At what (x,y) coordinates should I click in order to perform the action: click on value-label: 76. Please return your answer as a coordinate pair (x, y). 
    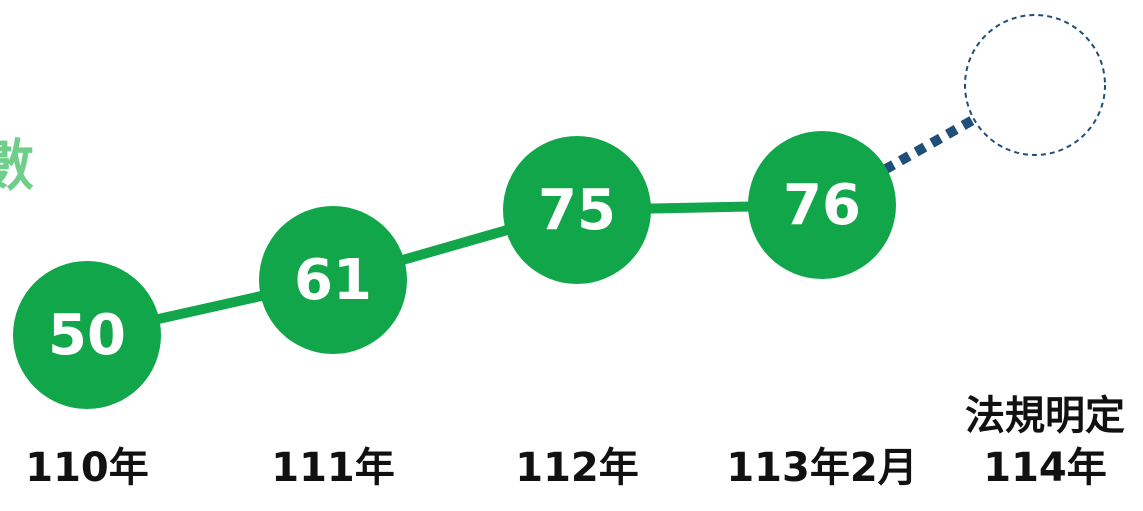
    Looking at the image, I should click on (822, 205).